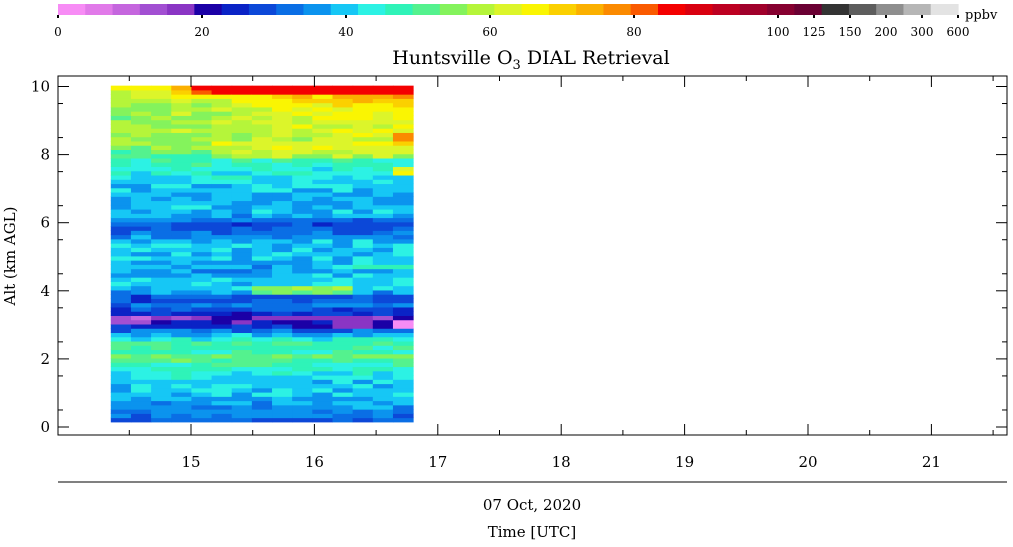 The width and height of the screenshot is (1013, 547). Describe the element at coordinates (314, 462) in the screenshot. I see `x-tick-label: 16` at that location.